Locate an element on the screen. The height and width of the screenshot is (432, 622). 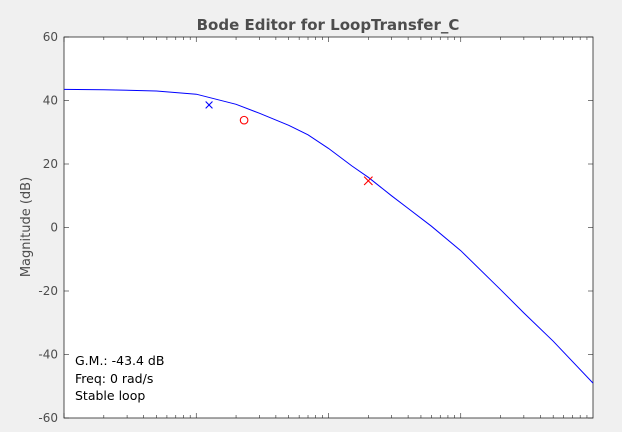
y-tick-label: -40 is located at coordinates (48, 355).